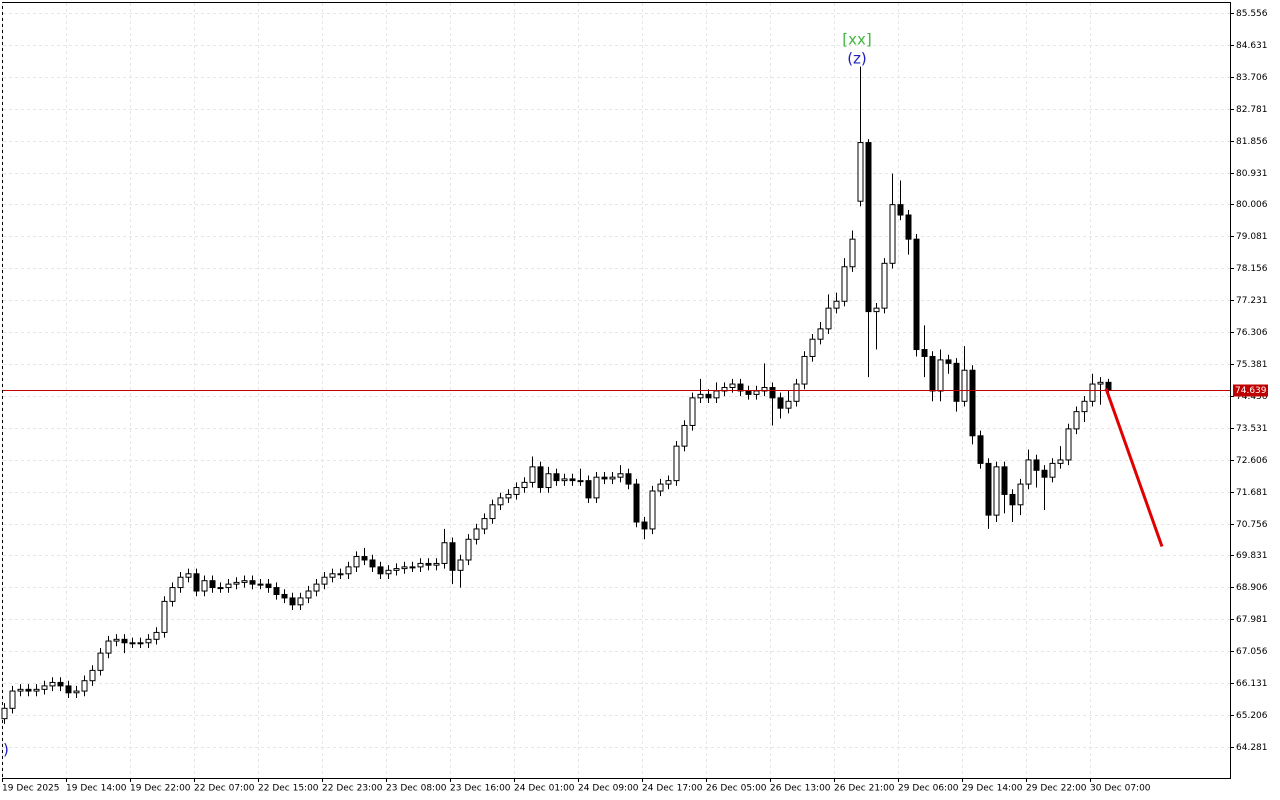 Image resolution: width=1280 pixels, height=800 pixels. I want to click on y-tick-label: 65.206, so click(1252, 716).